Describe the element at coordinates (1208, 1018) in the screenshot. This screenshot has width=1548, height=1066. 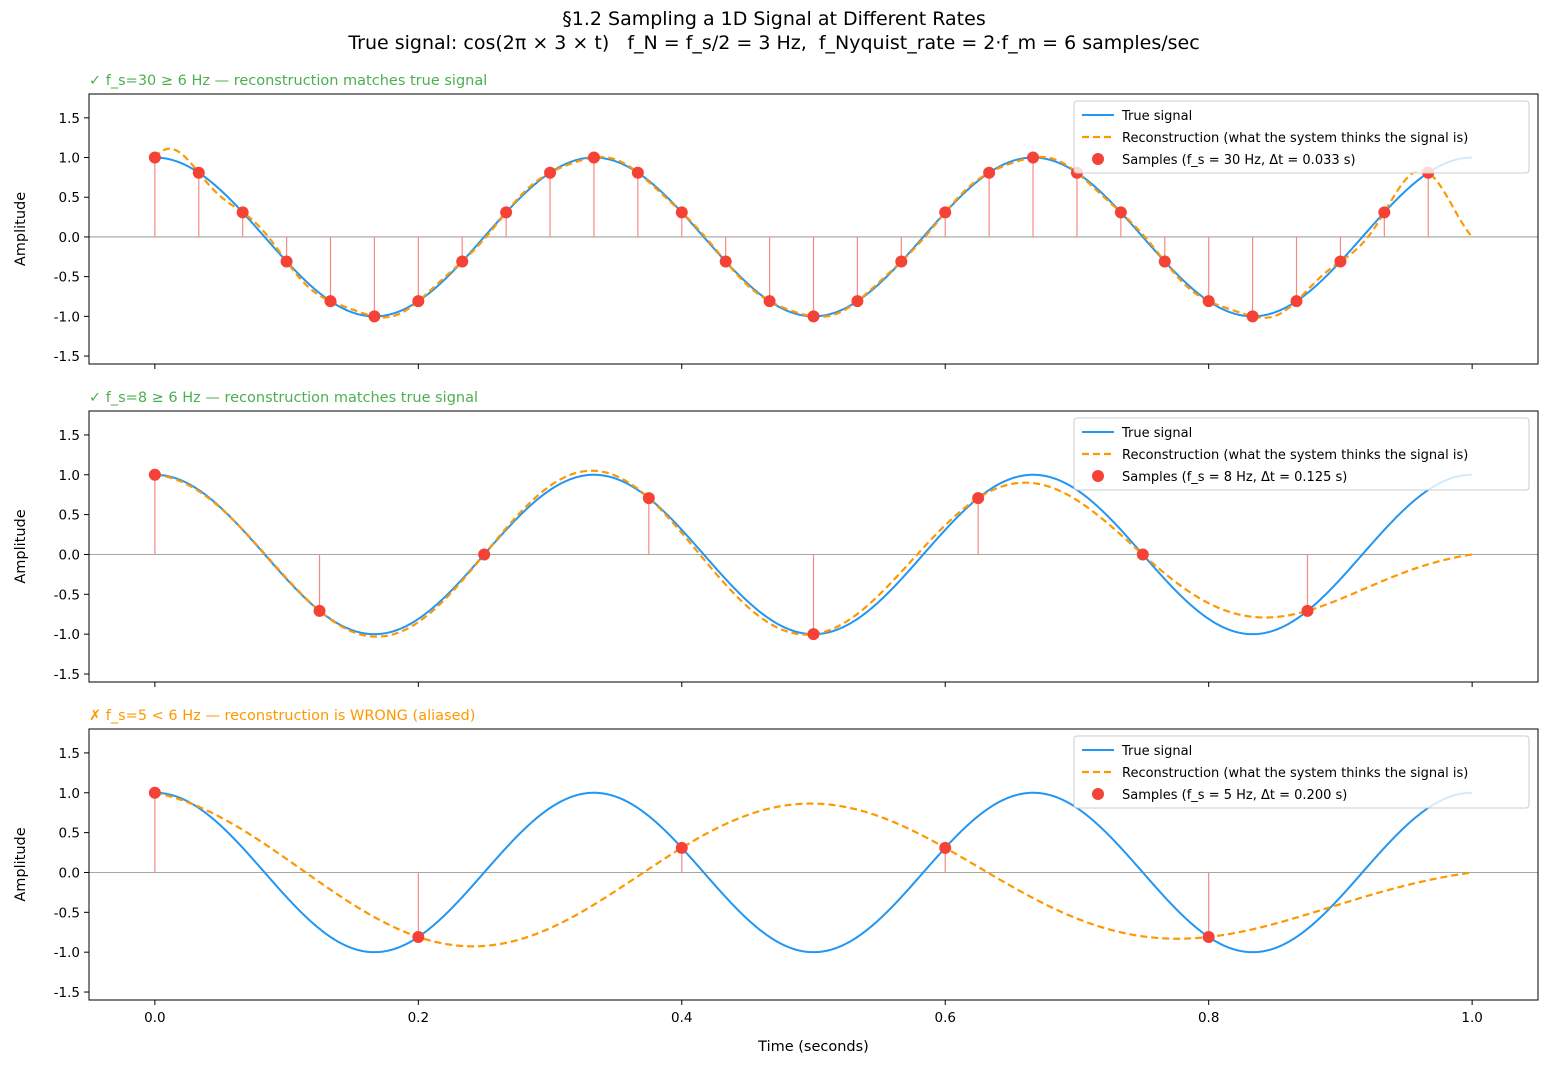
I see `x-tick-label: 0.8` at that location.